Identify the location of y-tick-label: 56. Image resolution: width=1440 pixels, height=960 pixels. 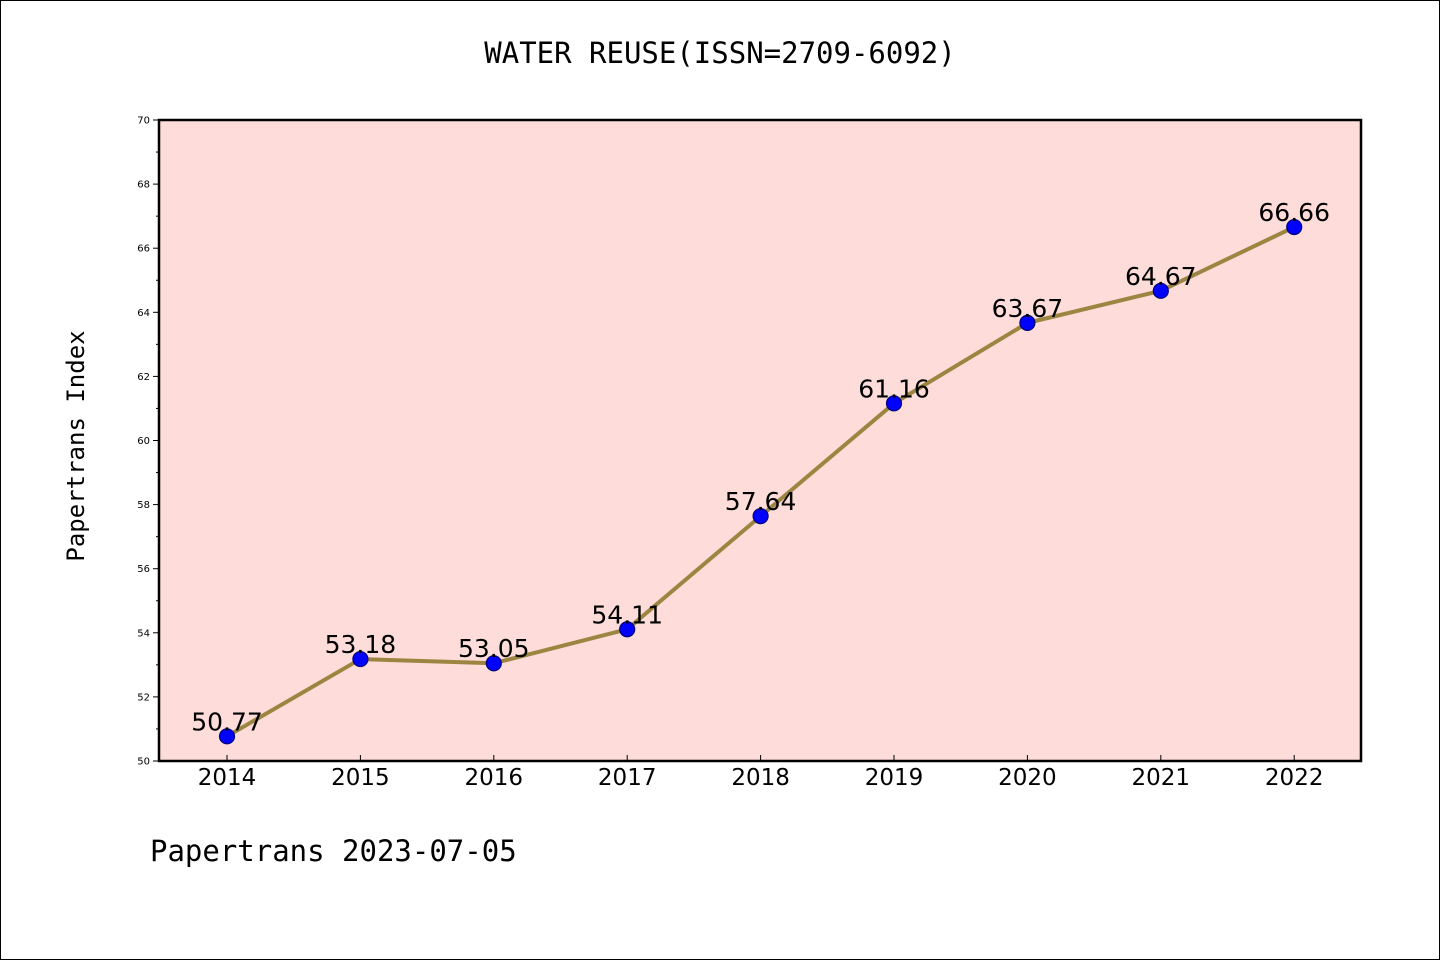
(143, 569).